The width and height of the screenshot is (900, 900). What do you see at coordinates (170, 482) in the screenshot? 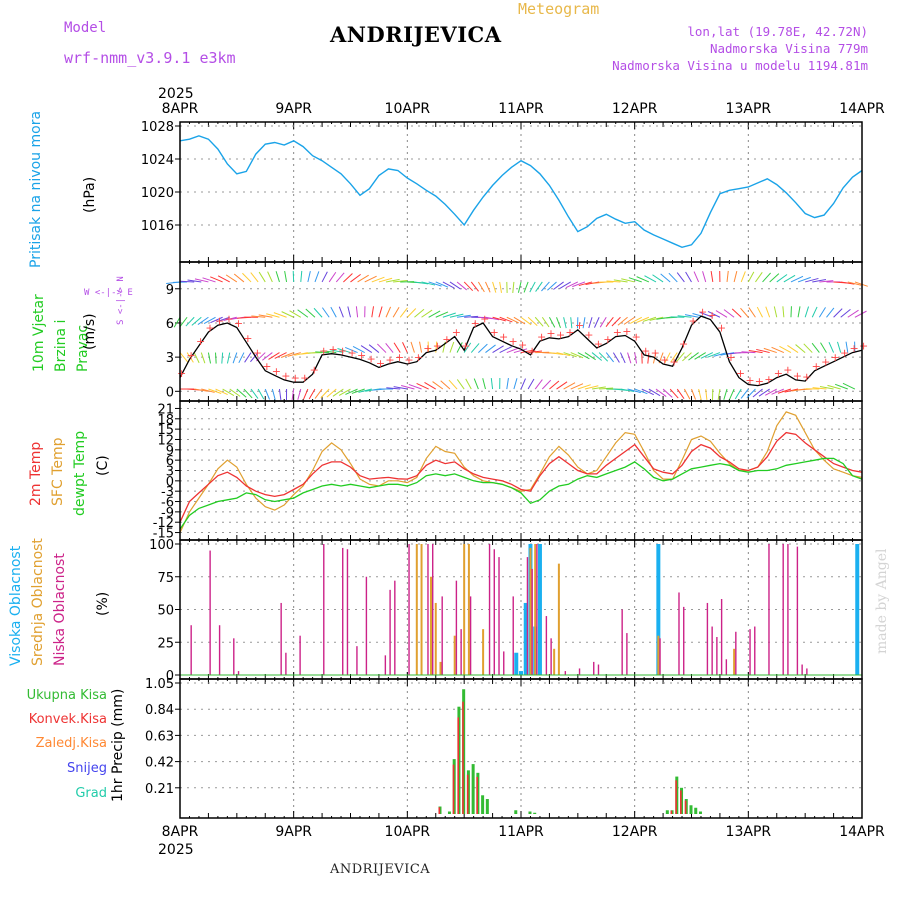
I see `y-tick-label: 0` at bounding box center [170, 482].